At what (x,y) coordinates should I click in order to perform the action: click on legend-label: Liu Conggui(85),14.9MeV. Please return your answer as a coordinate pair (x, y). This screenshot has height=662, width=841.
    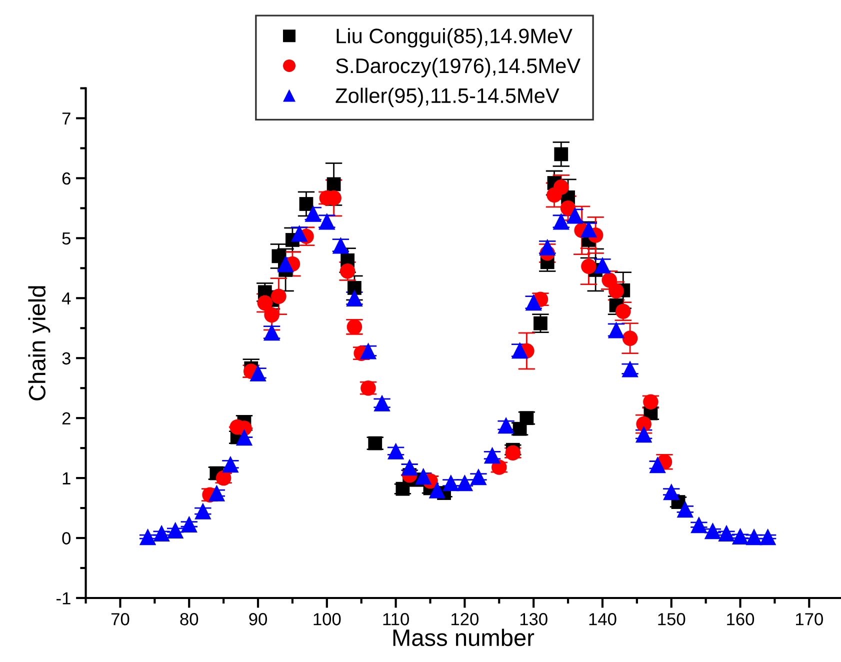
    Looking at the image, I should click on (454, 38).